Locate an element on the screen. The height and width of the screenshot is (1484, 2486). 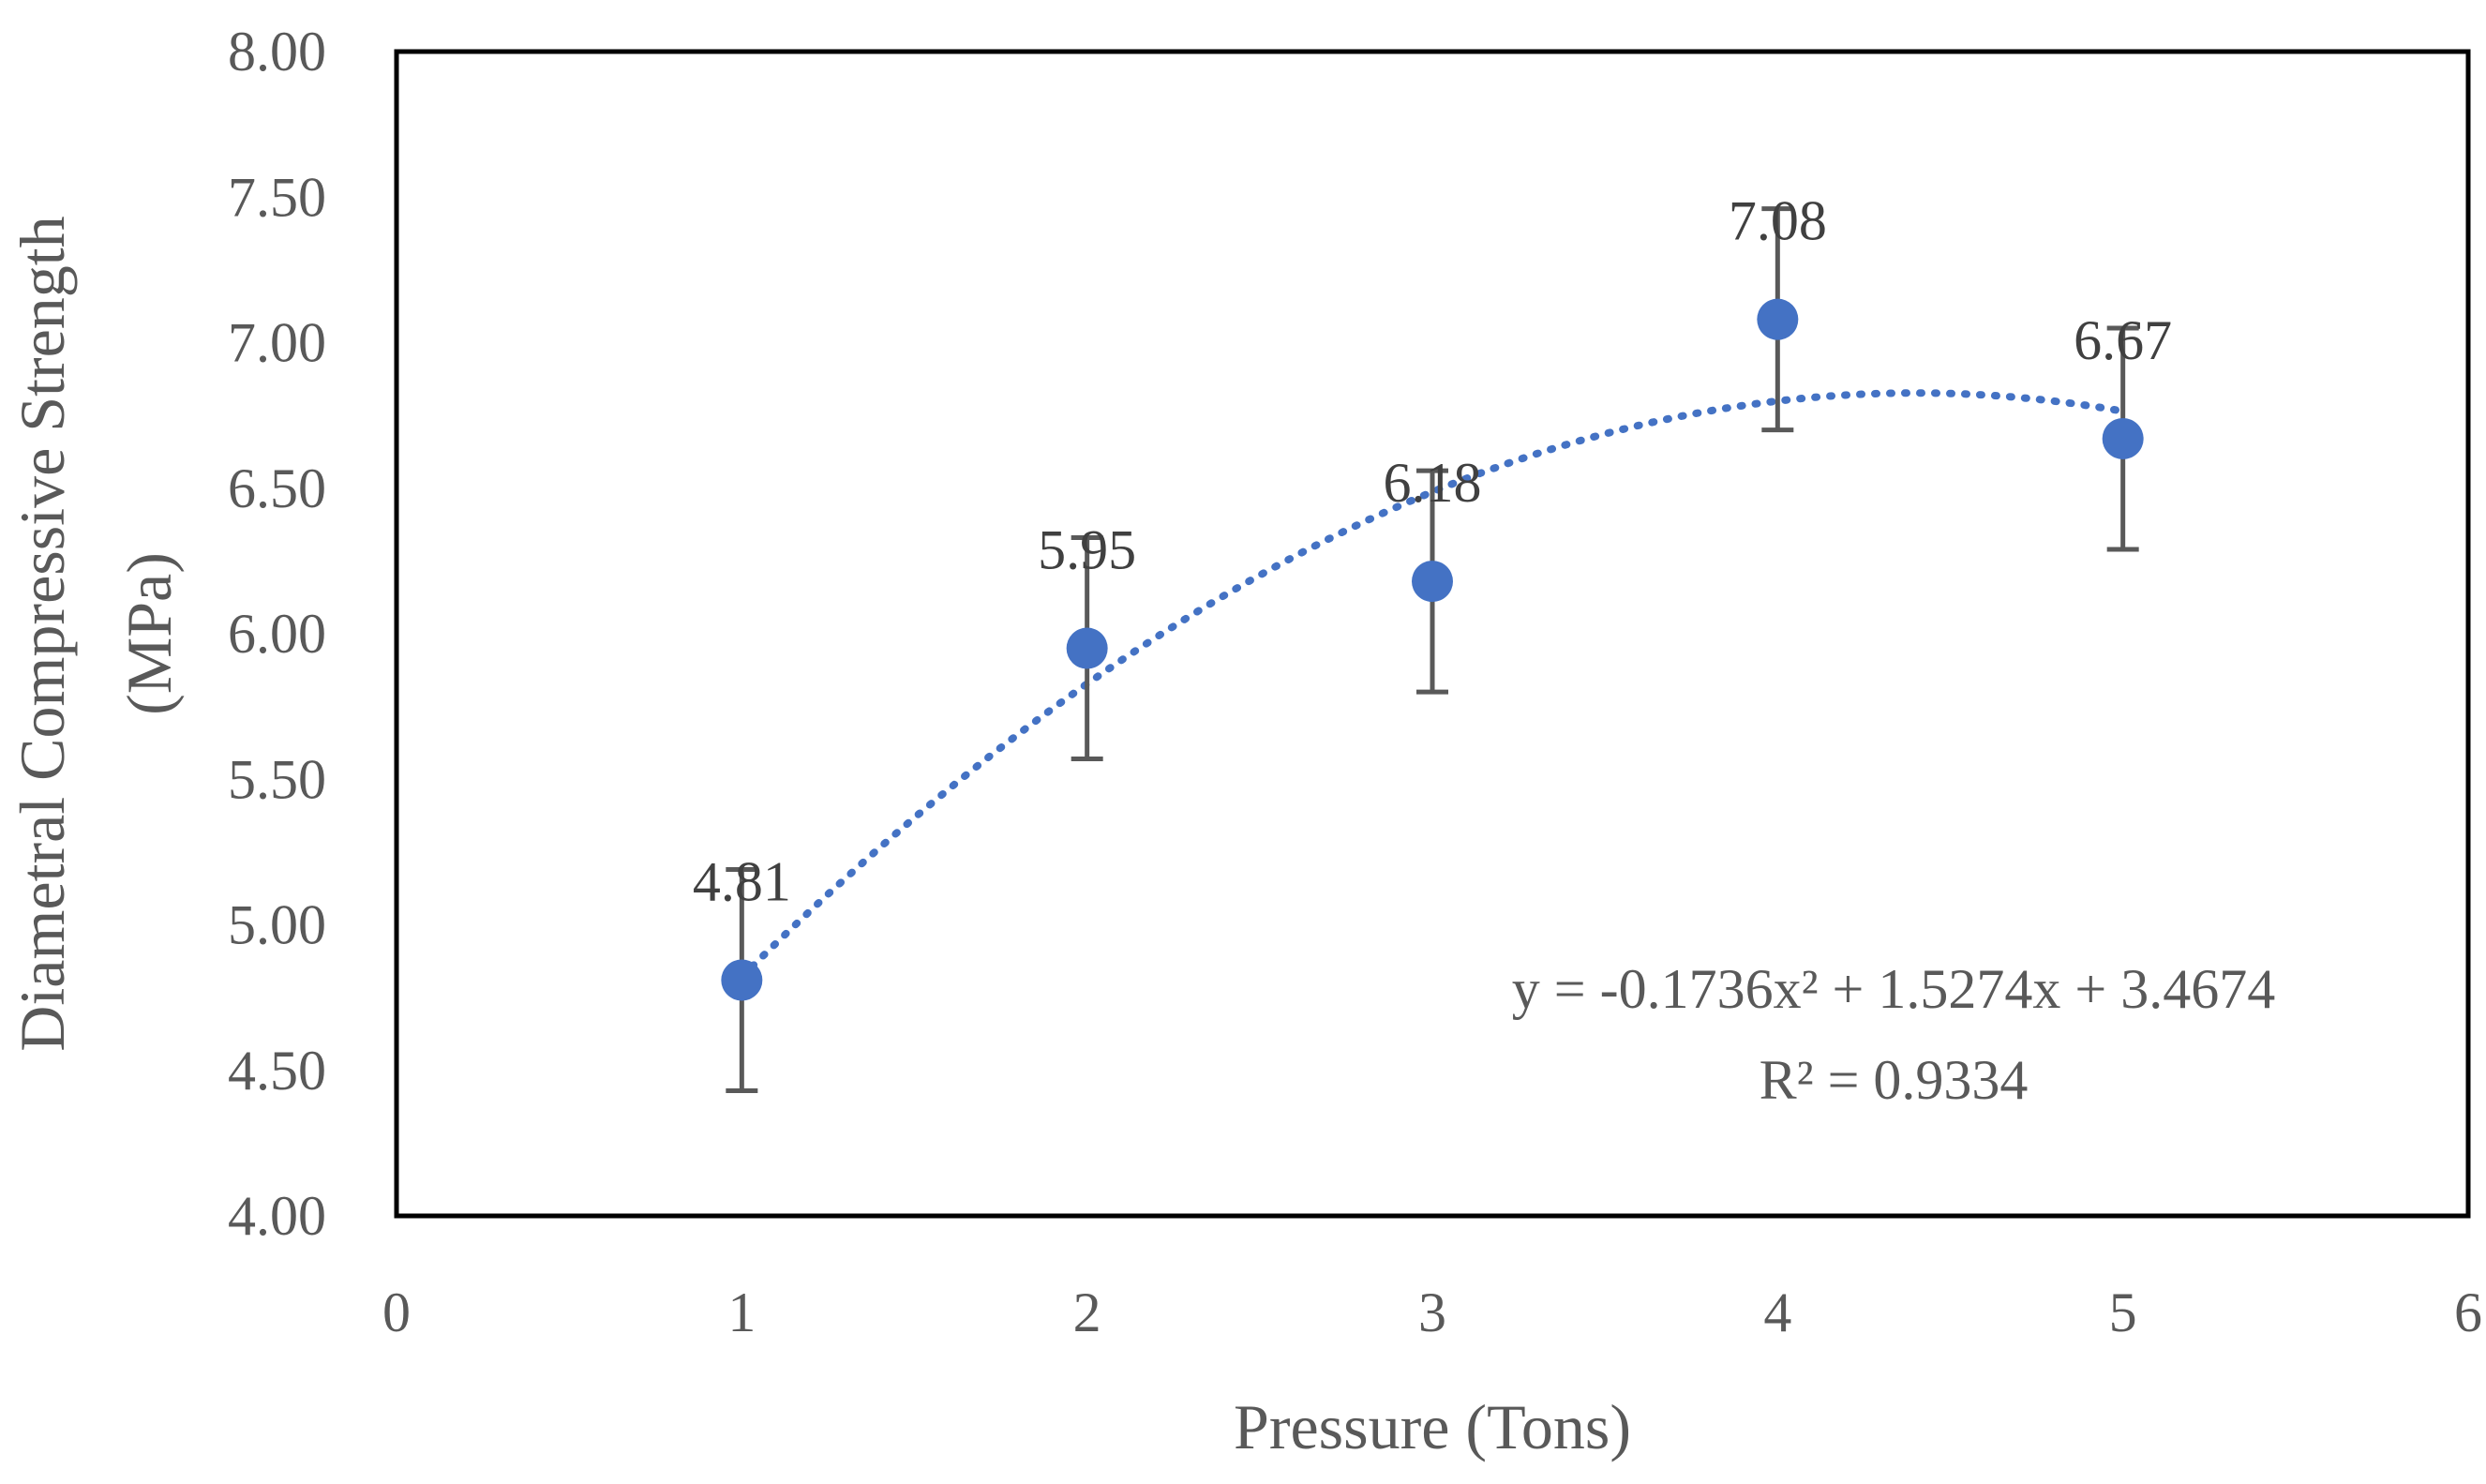
x-axis-title: Pressure (Tons) is located at coordinates (1433, 1426).